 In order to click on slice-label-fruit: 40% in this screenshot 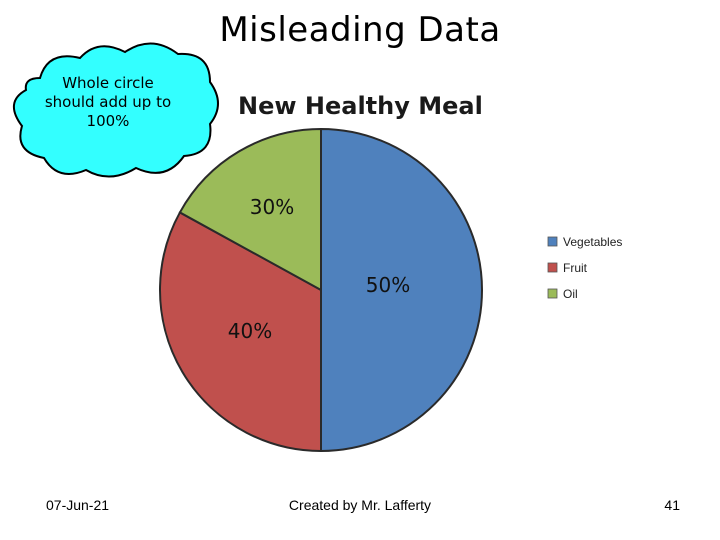, I will do `click(250, 331)`.